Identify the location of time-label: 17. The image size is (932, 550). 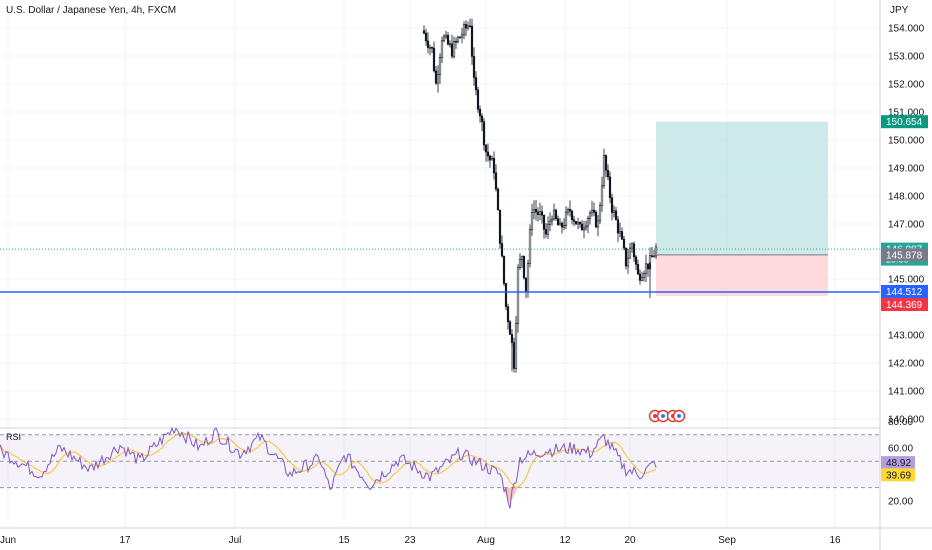
(125, 540).